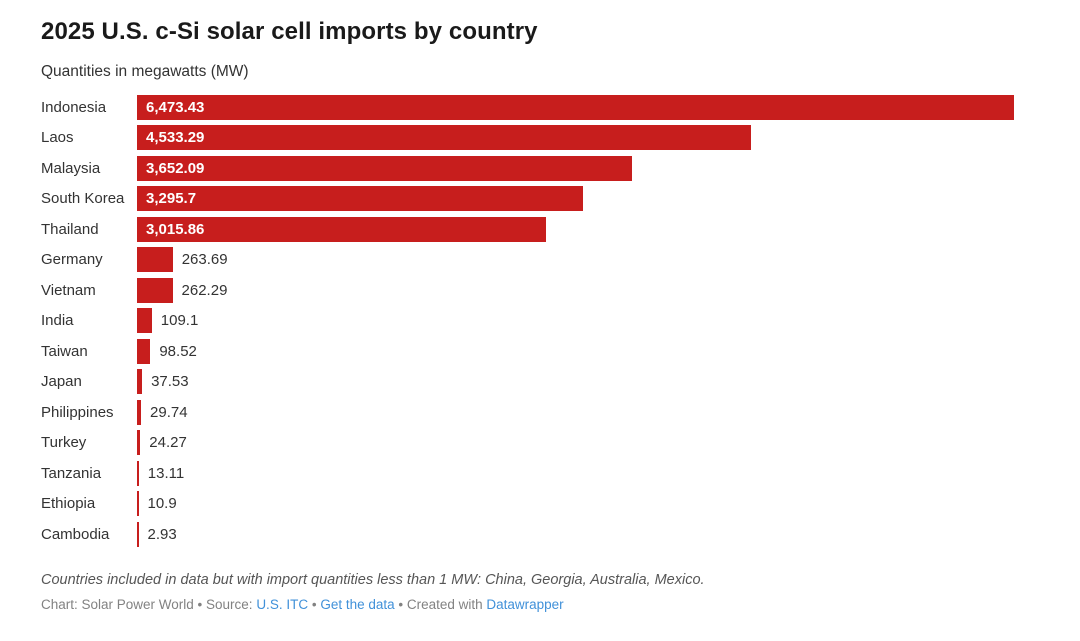  What do you see at coordinates (138, 534) in the screenshot?
I see `bar-cambodia` at bounding box center [138, 534].